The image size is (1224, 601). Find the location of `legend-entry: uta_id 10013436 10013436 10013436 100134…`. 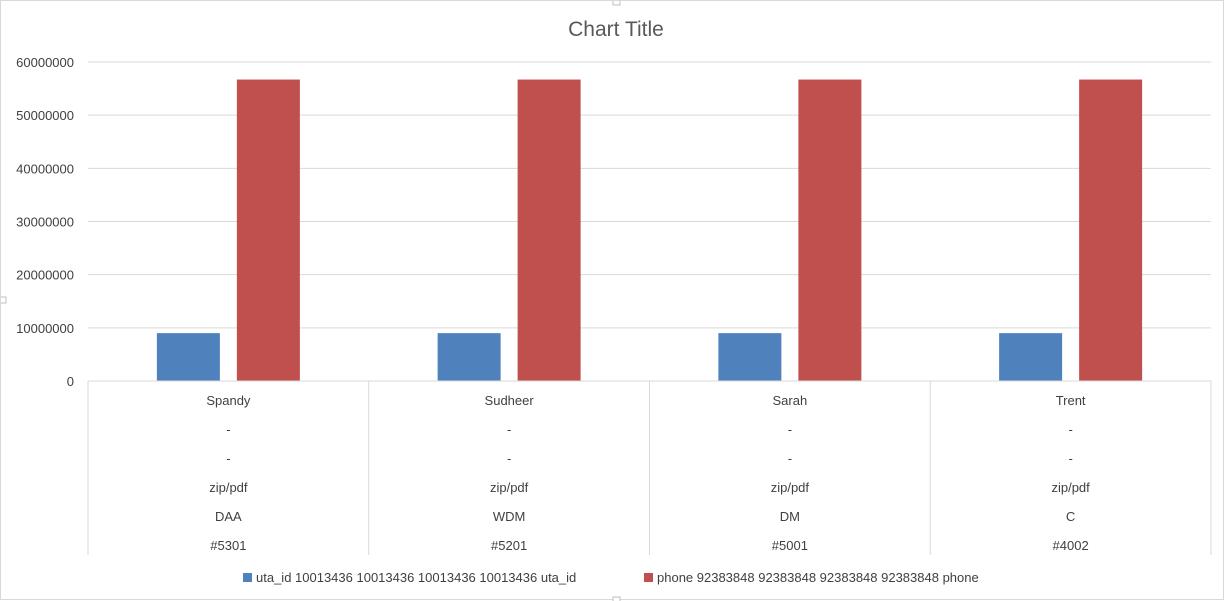

legend-entry: uta_id 10013436 10013436 10013436 100134… is located at coordinates (416, 577).